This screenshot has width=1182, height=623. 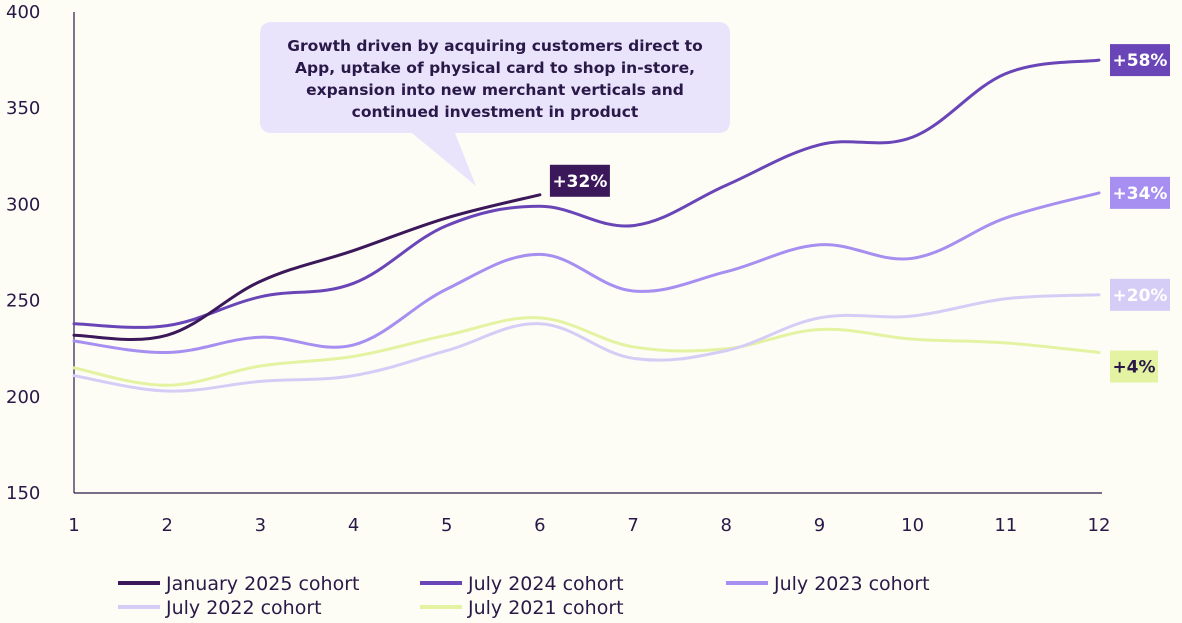 I want to click on x-tick-label: 5, so click(x=446, y=525).